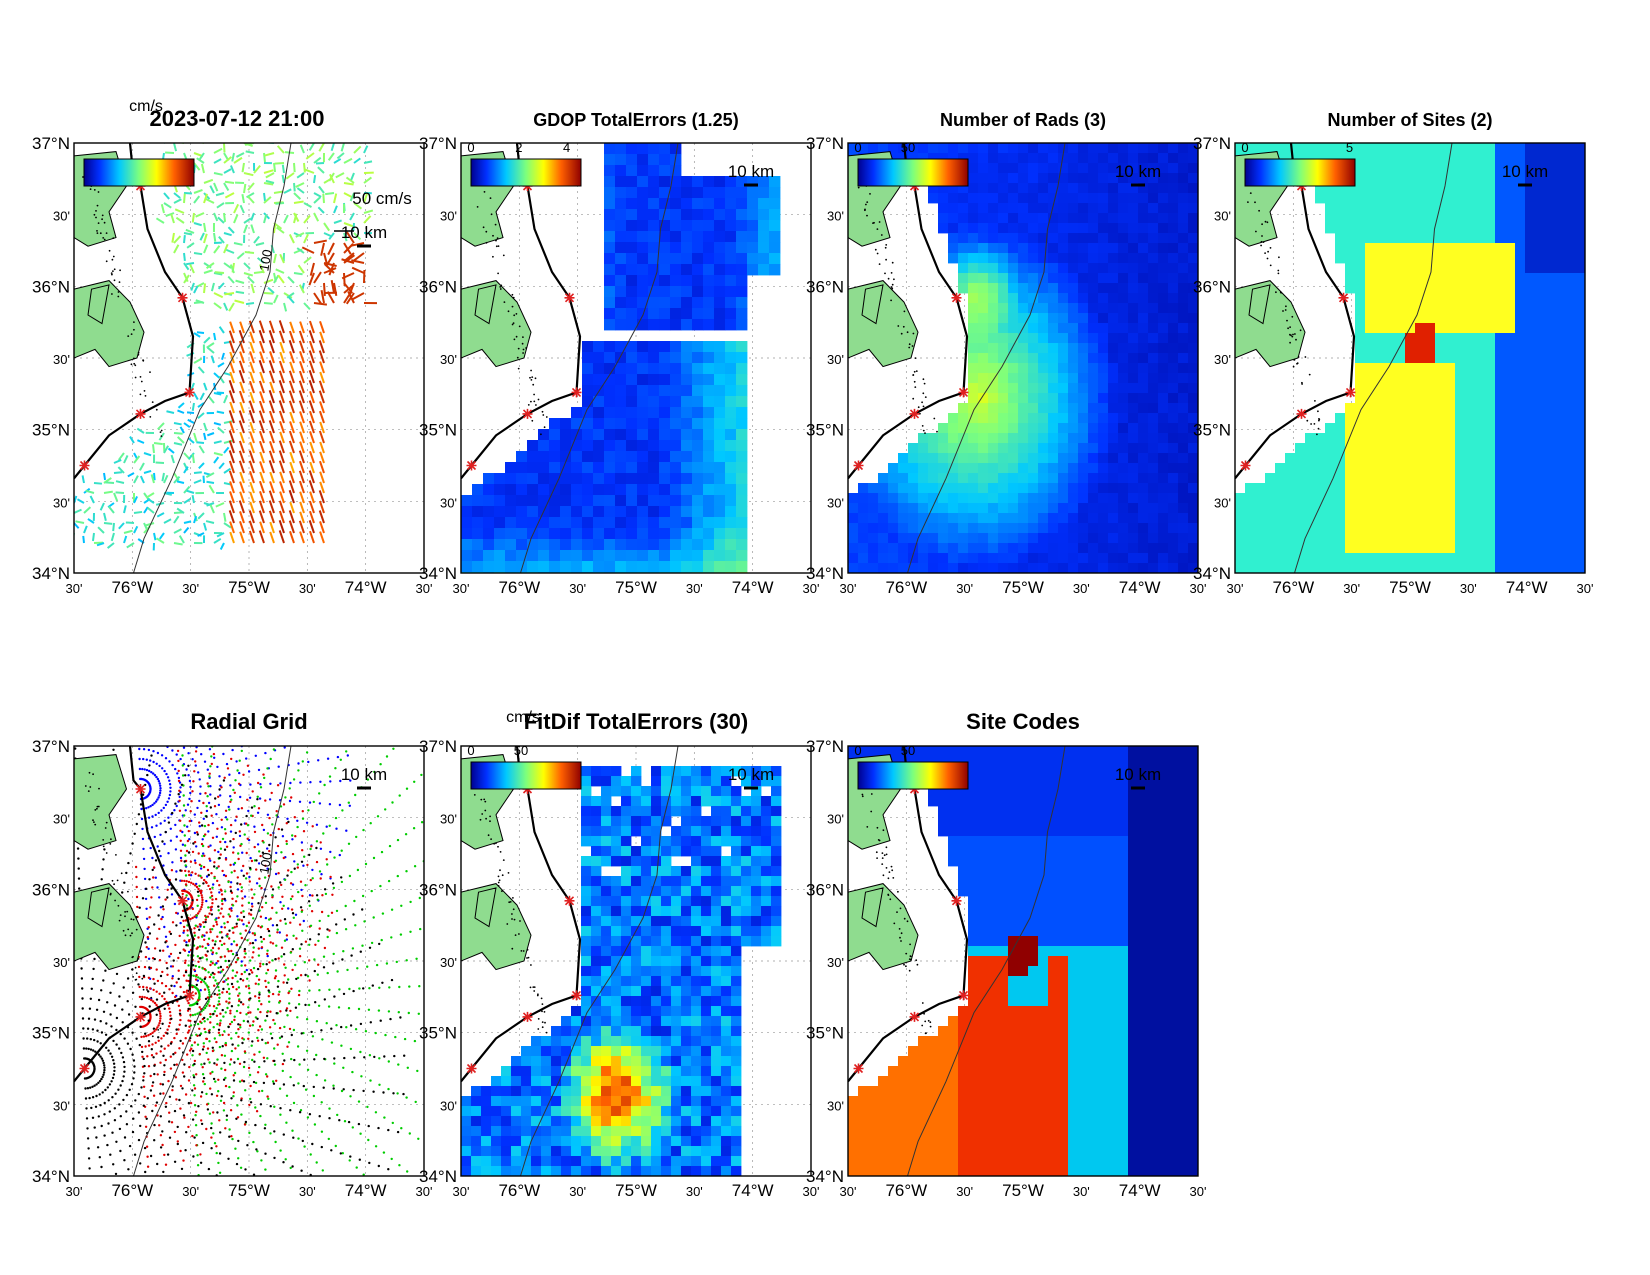  Describe the element at coordinates (249, 587) in the screenshot. I see `longitude-tick-label: 75°W` at that location.